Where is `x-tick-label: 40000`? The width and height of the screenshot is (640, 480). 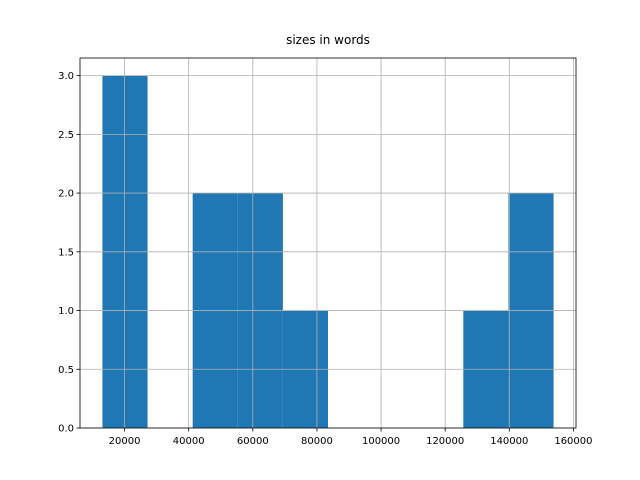
x-tick-label: 40000 is located at coordinates (189, 441).